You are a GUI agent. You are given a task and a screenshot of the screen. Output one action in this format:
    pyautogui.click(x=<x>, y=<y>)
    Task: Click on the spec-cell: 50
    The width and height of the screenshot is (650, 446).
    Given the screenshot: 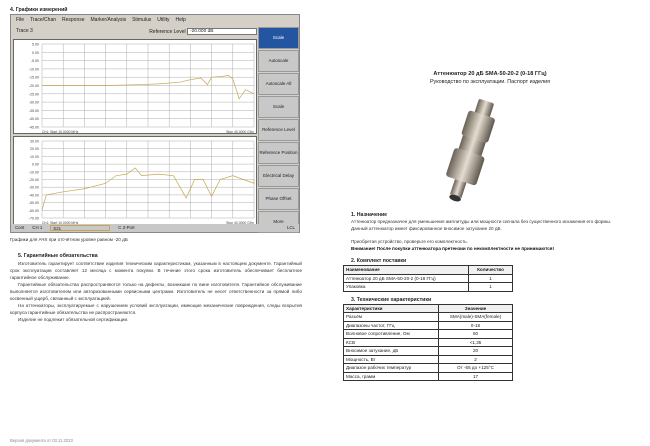 What is the action you would take?
    pyautogui.click(x=475, y=334)
    